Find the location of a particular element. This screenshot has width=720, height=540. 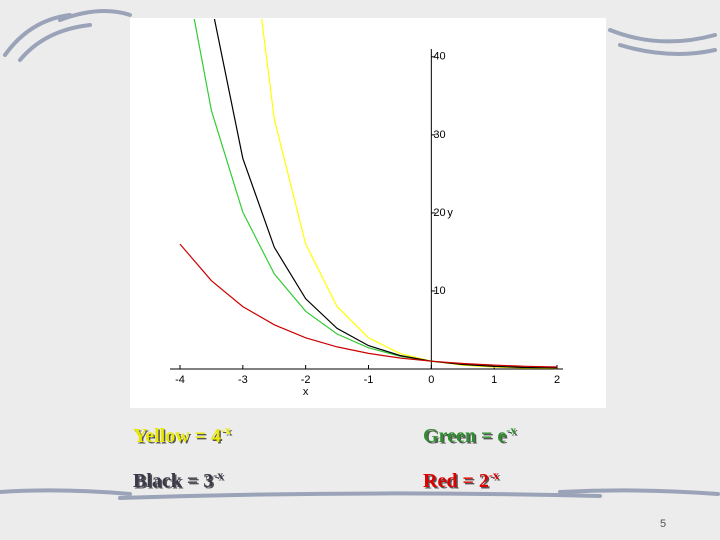

x-tick-label: -2 is located at coordinates (306, 380).